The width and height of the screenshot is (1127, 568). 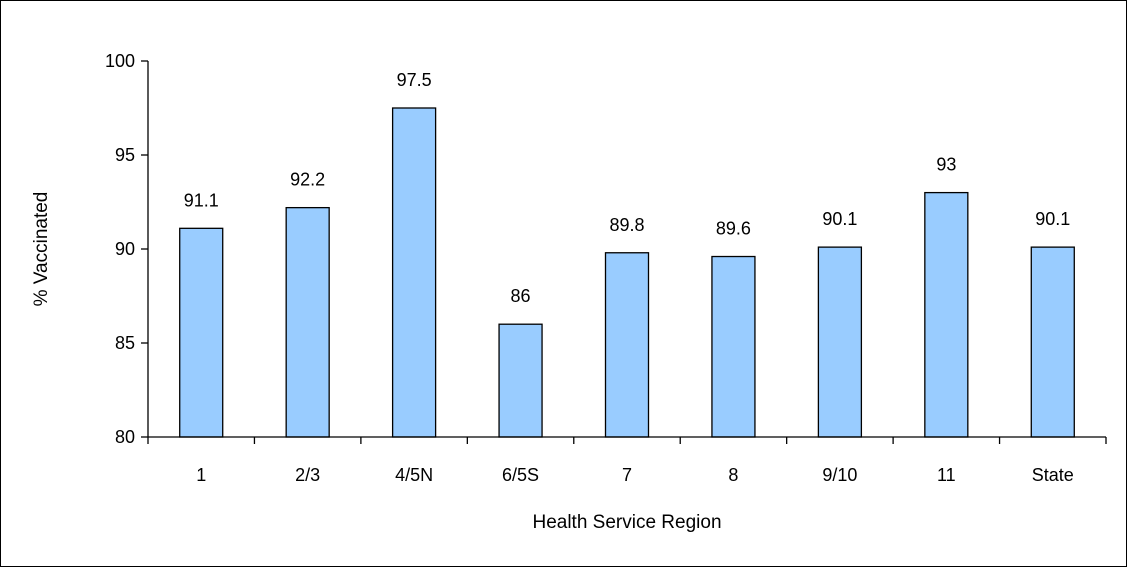 What do you see at coordinates (733, 229) in the screenshot?
I see `data-label: 89.6` at bounding box center [733, 229].